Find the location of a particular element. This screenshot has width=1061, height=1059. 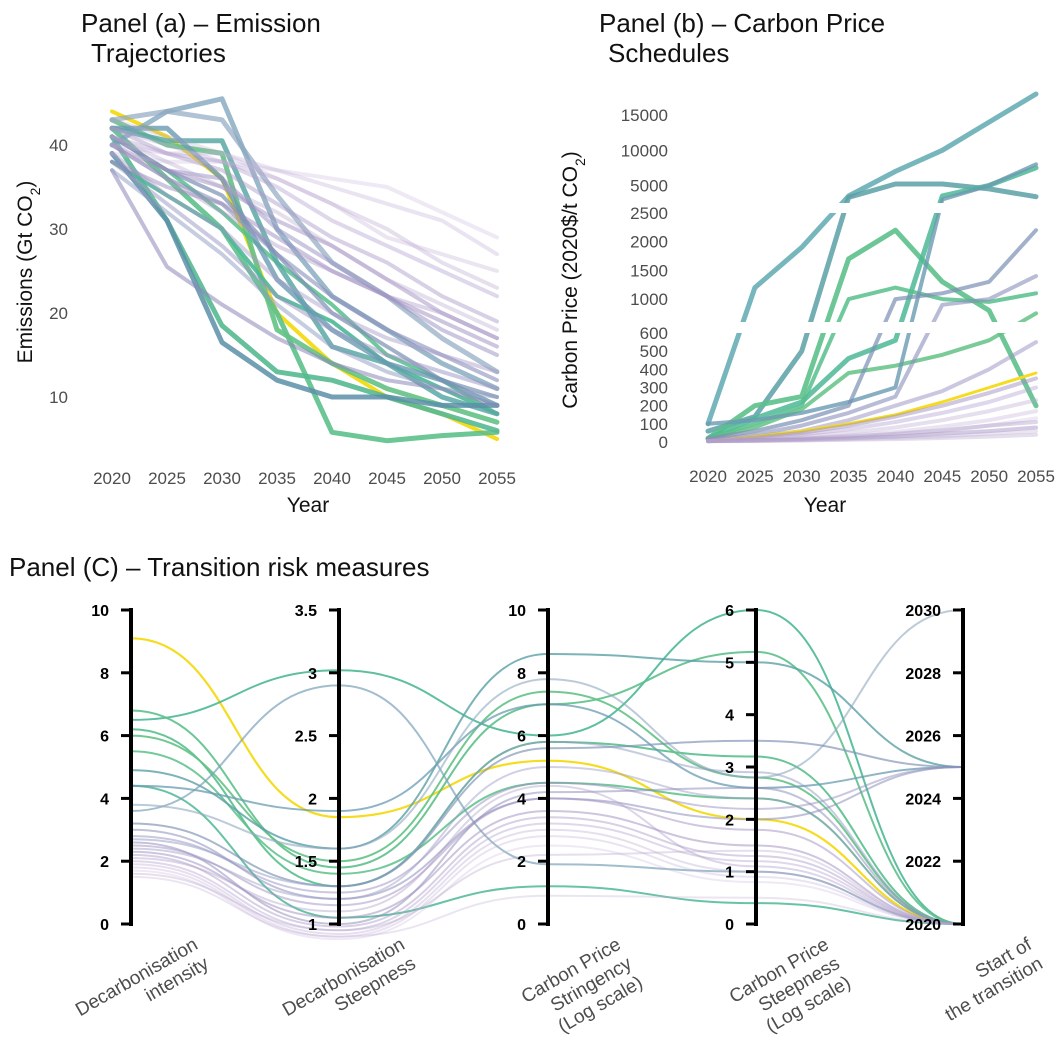

panel-b-x-tick-label: 2025 is located at coordinates (755, 476).